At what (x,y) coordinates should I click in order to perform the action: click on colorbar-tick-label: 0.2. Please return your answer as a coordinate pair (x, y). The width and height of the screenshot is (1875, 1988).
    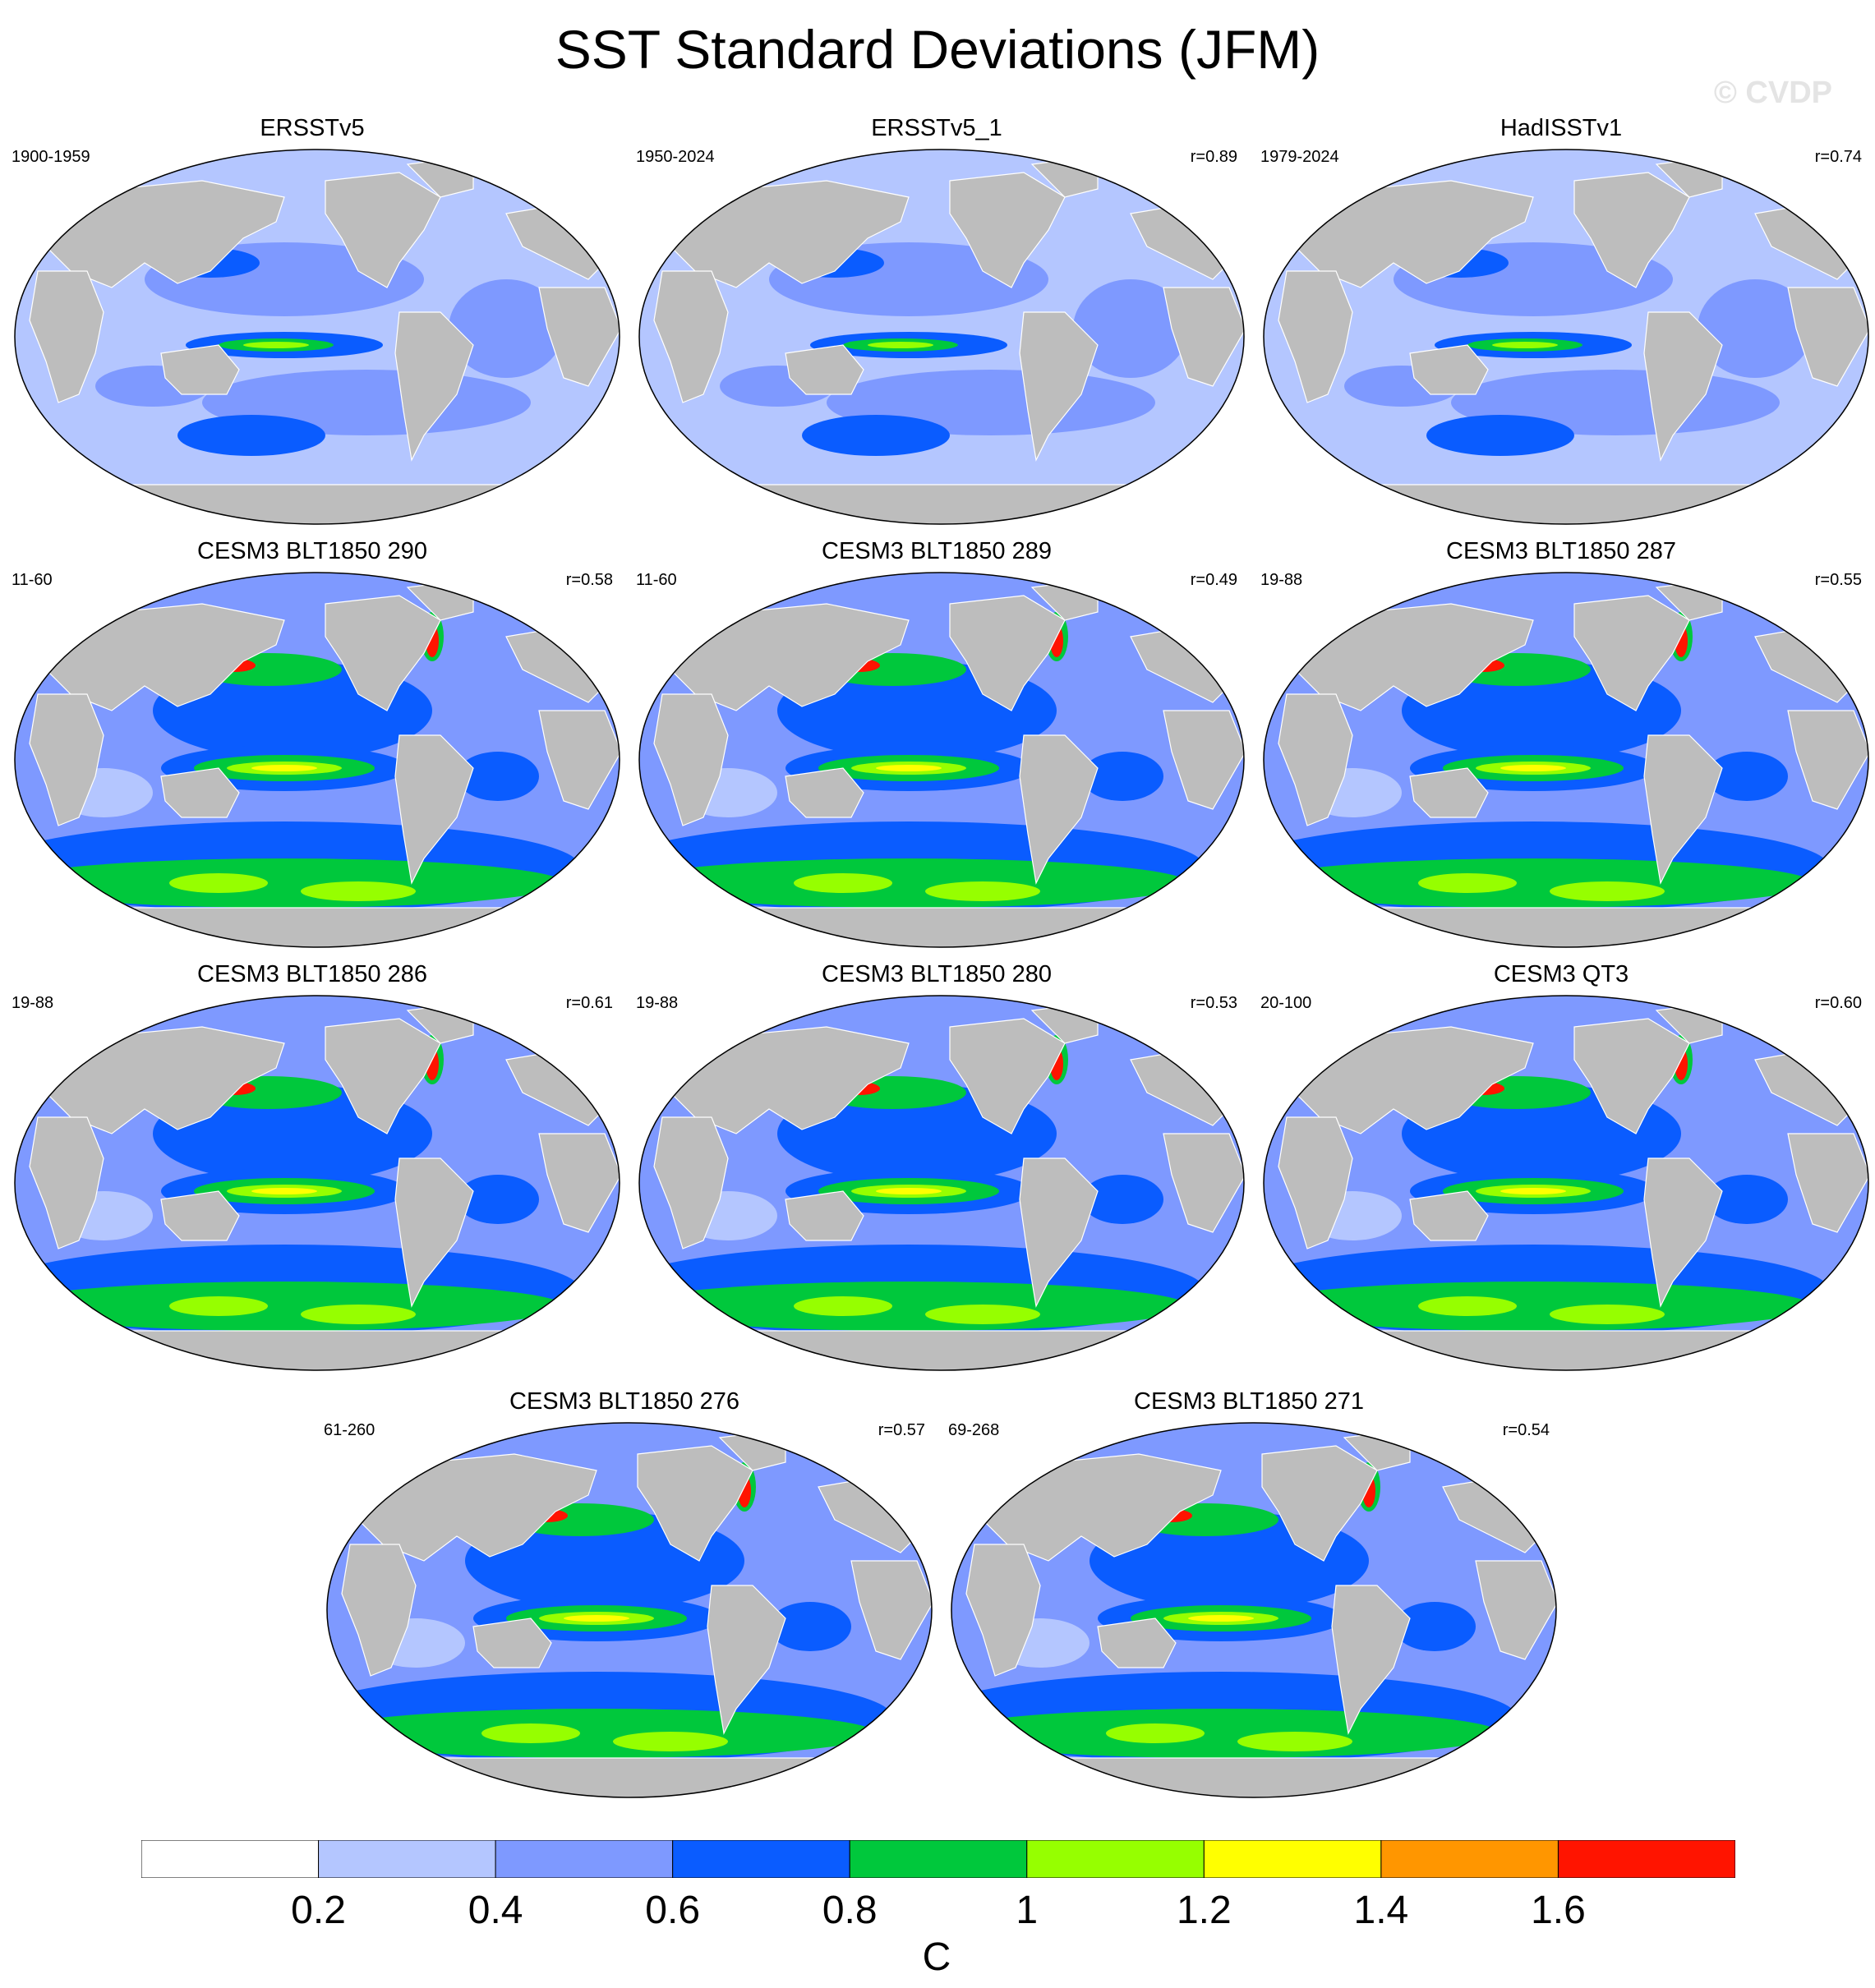
    Looking at the image, I should click on (318, 1910).